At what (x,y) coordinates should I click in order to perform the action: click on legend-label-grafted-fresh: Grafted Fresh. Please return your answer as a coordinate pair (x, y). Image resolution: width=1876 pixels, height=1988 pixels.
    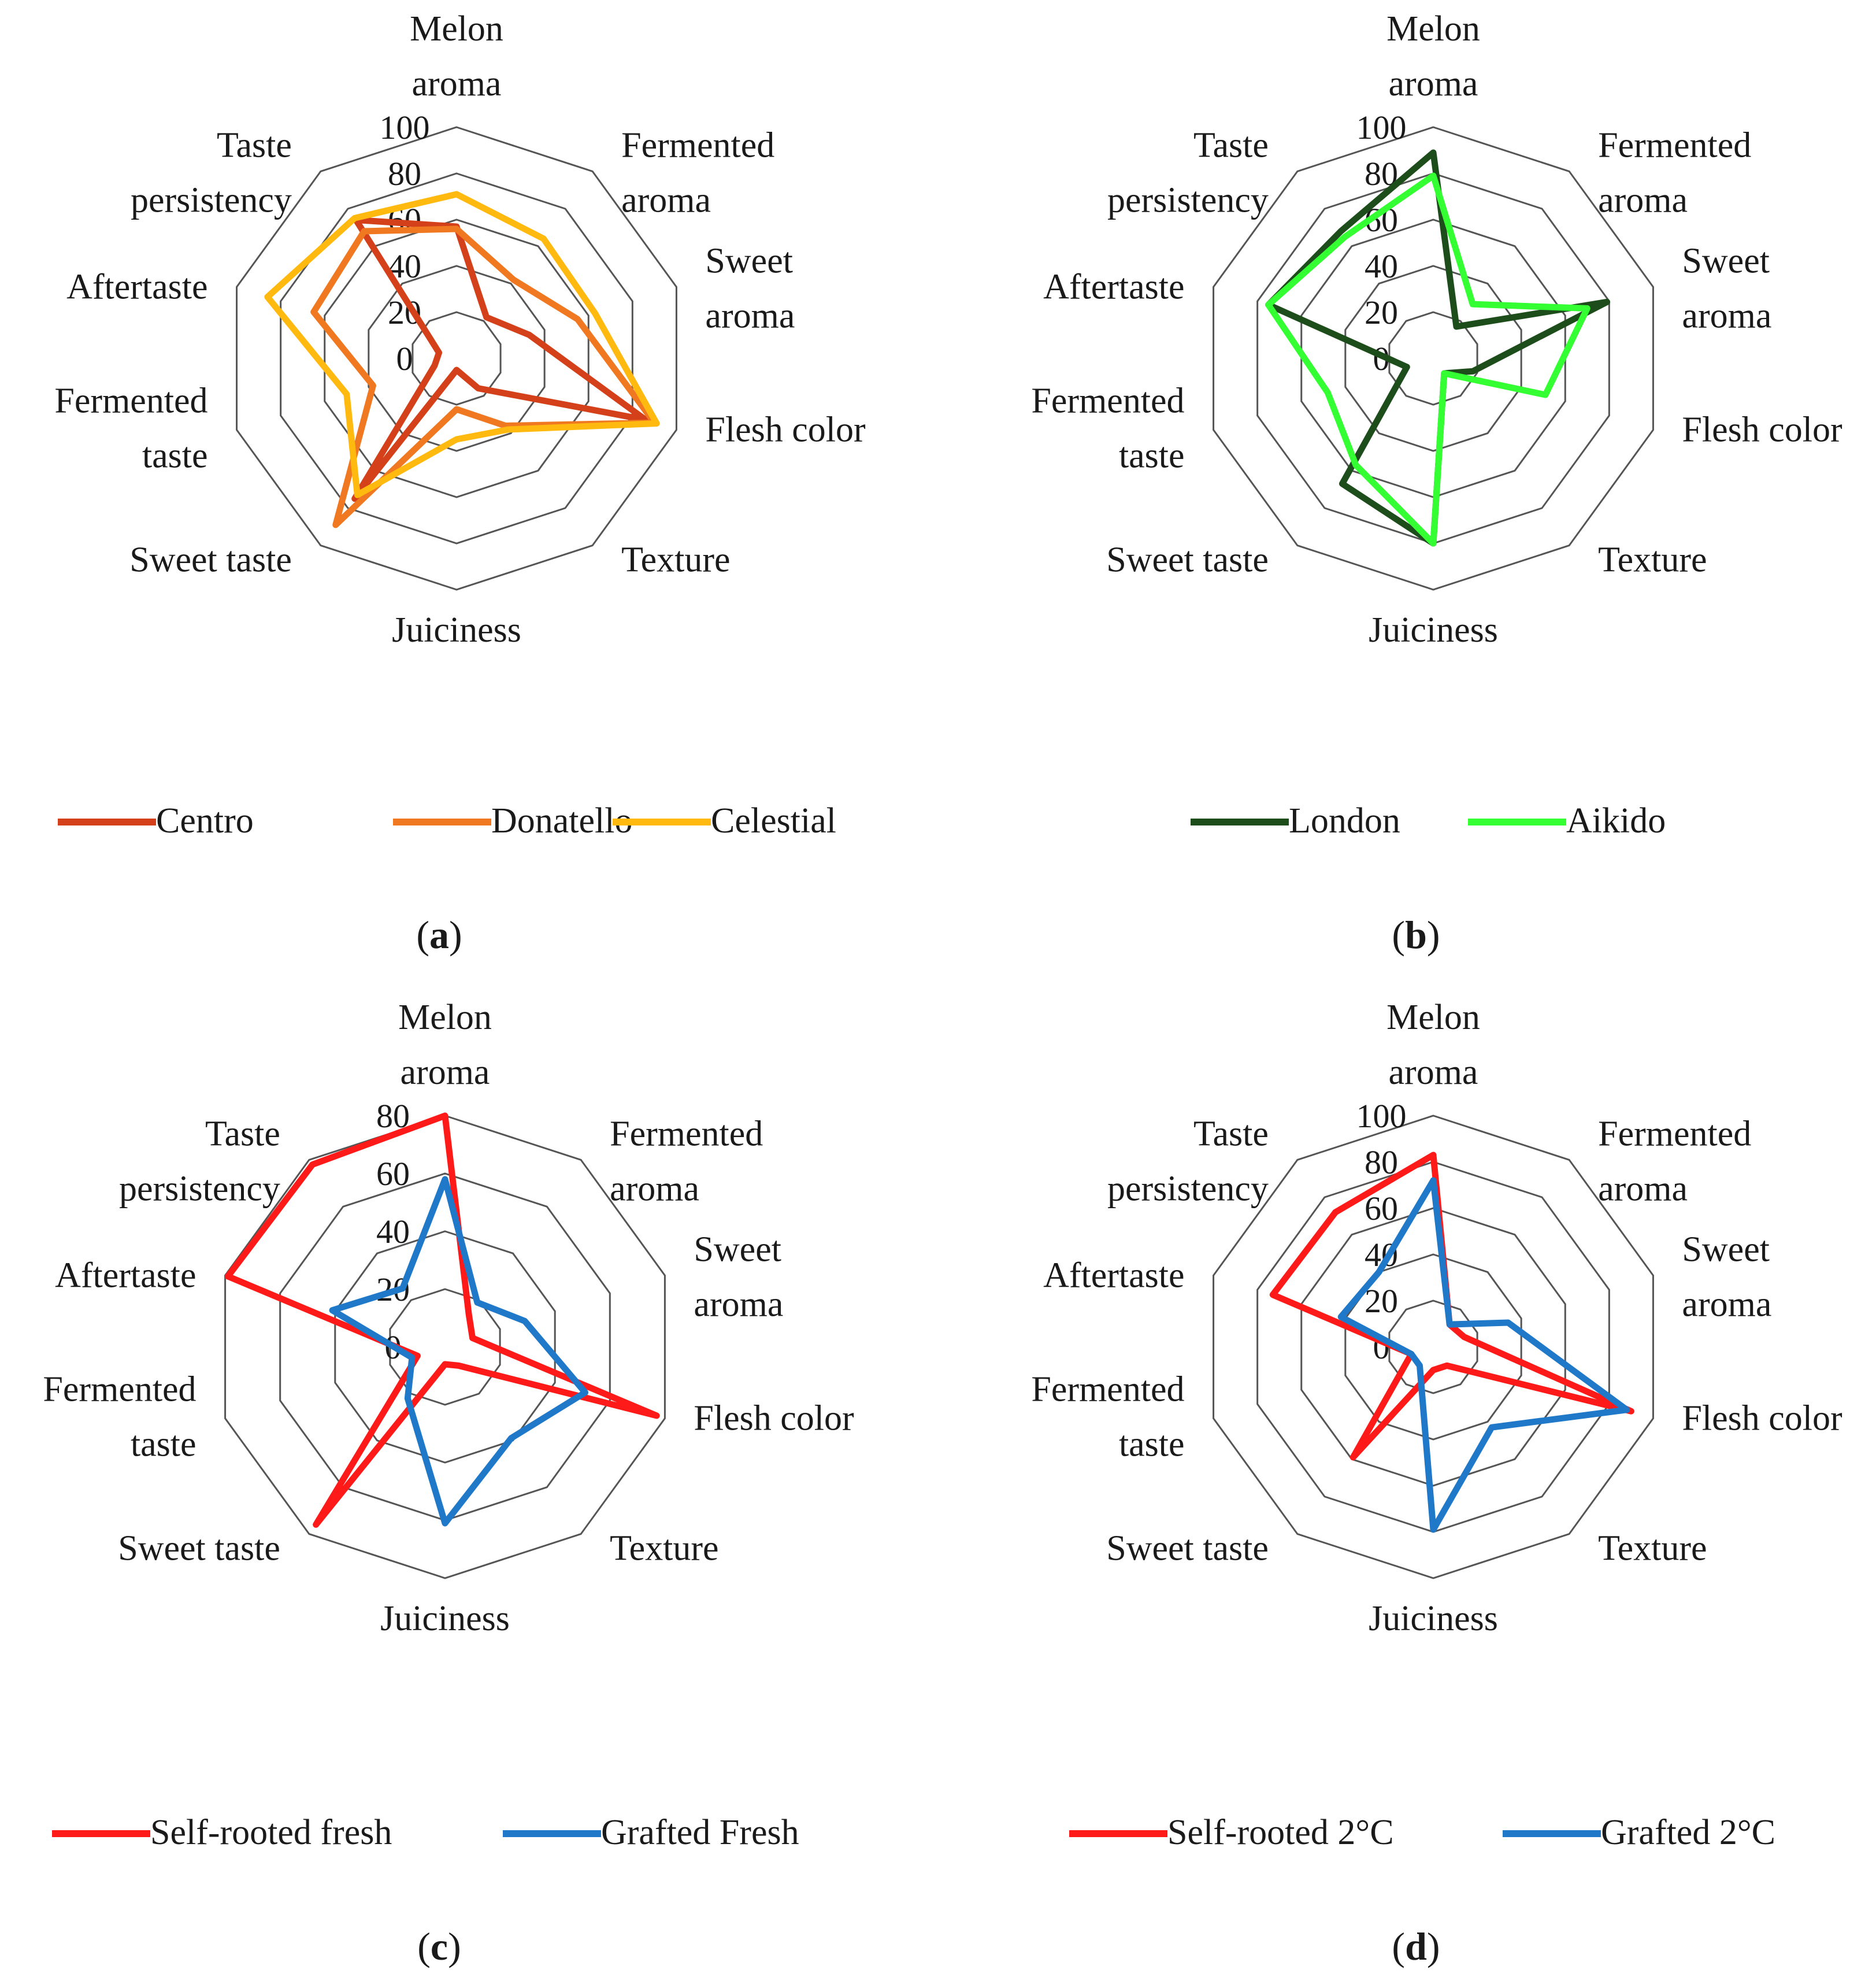
    Looking at the image, I should click on (700, 1833).